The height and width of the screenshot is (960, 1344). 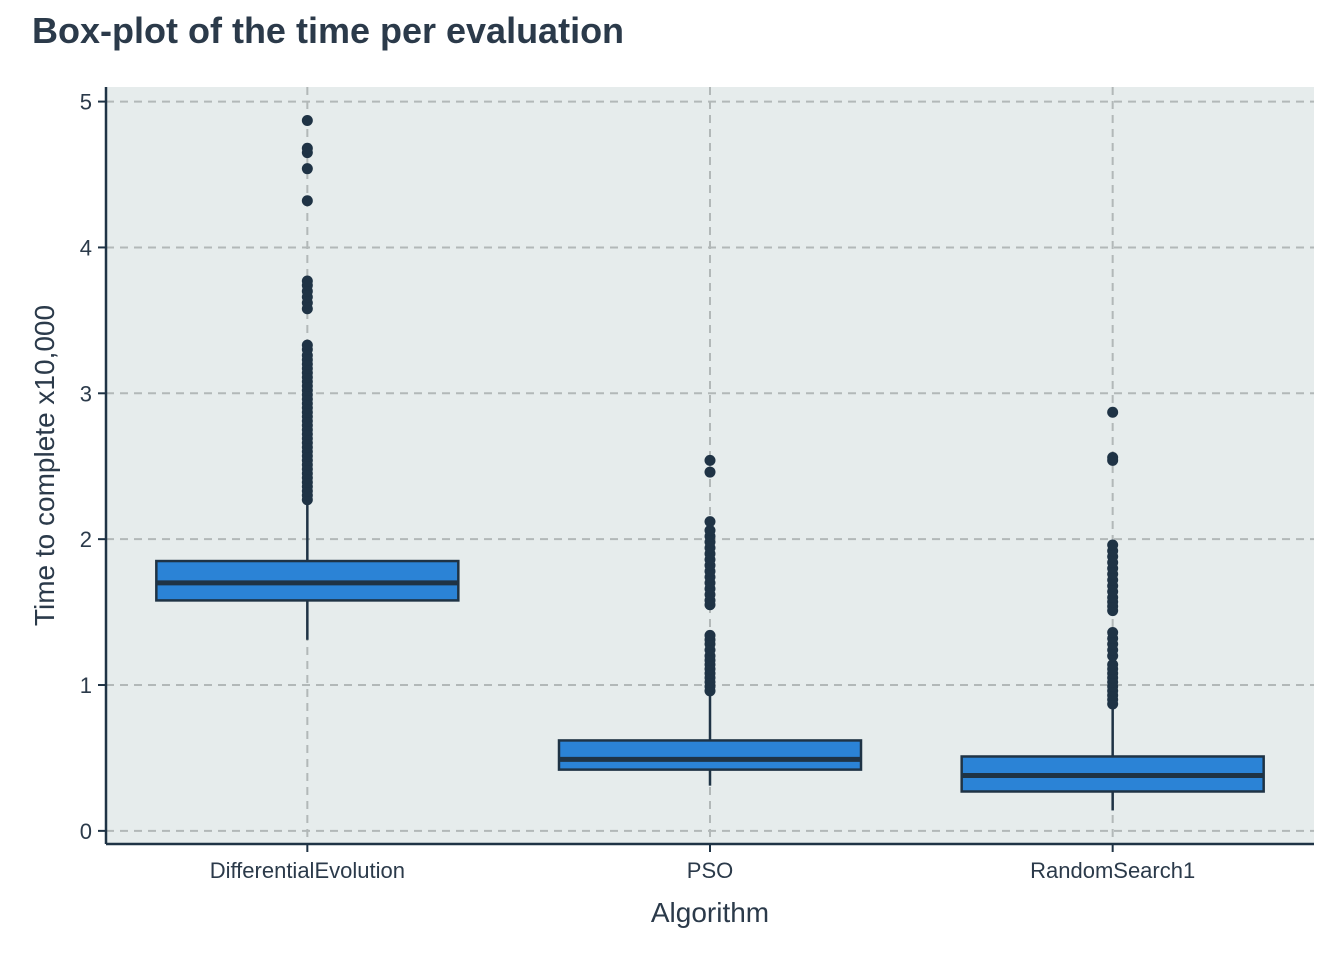 What do you see at coordinates (710, 755) in the screenshot?
I see `iqr-box` at bounding box center [710, 755].